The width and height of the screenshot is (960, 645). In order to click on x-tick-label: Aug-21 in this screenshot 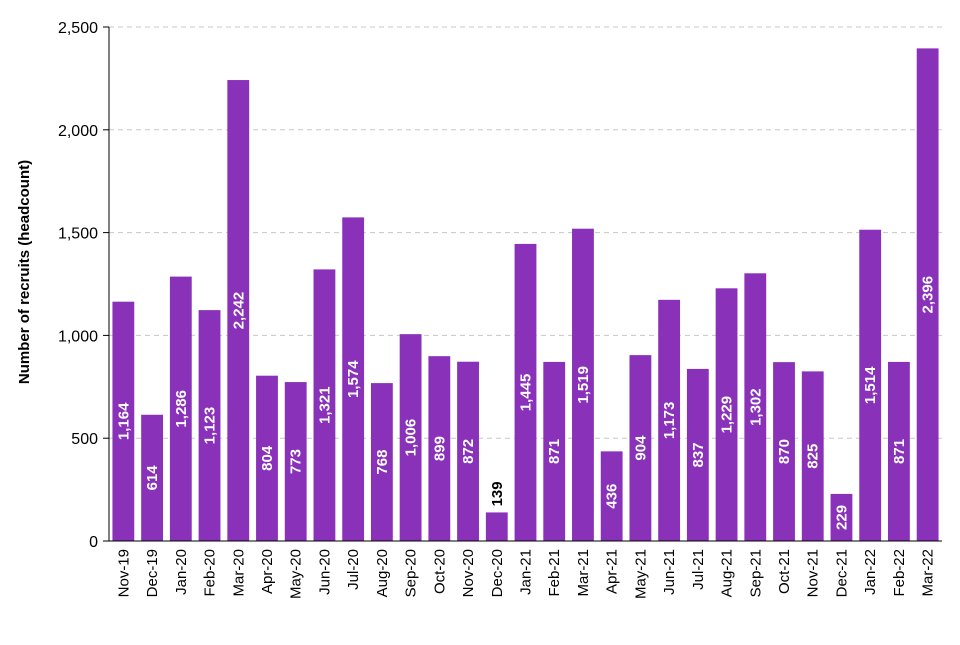, I will do `click(727, 573)`.